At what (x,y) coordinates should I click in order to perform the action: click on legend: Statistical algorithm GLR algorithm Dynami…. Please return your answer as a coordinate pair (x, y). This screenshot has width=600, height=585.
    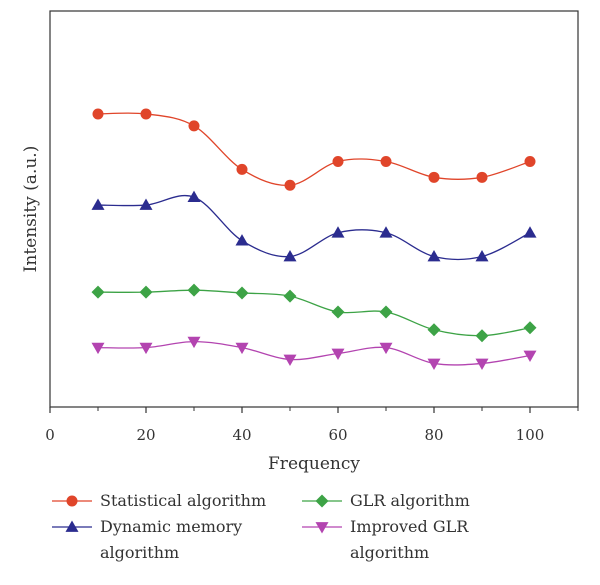
    Looking at the image, I should click on (320, 535).